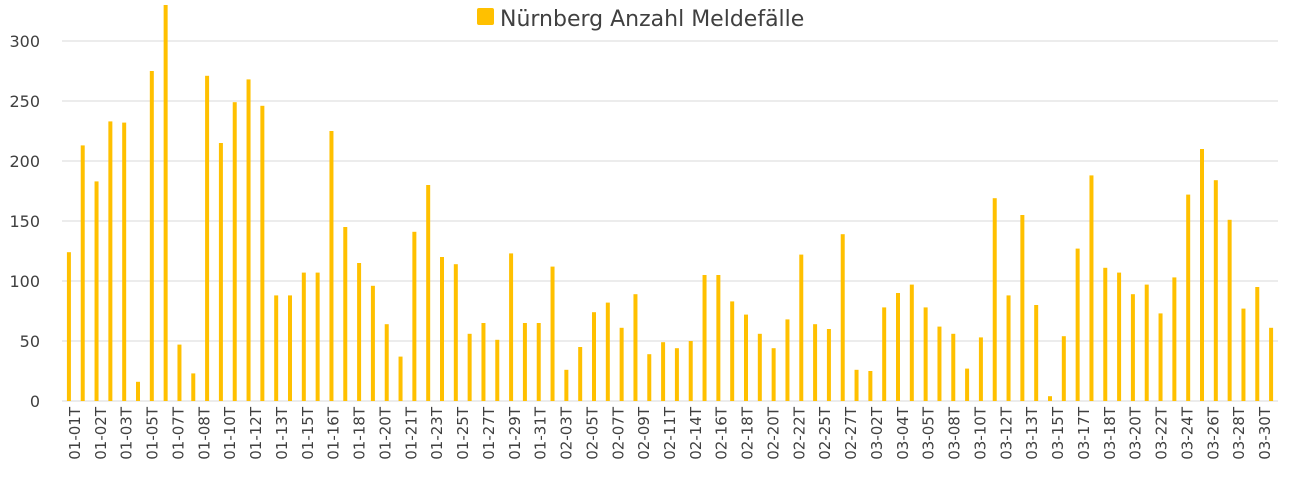 This screenshot has height=489, width=1300. Describe the element at coordinates (485, 16) in the screenshot. I see `legend-swatch` at that location.